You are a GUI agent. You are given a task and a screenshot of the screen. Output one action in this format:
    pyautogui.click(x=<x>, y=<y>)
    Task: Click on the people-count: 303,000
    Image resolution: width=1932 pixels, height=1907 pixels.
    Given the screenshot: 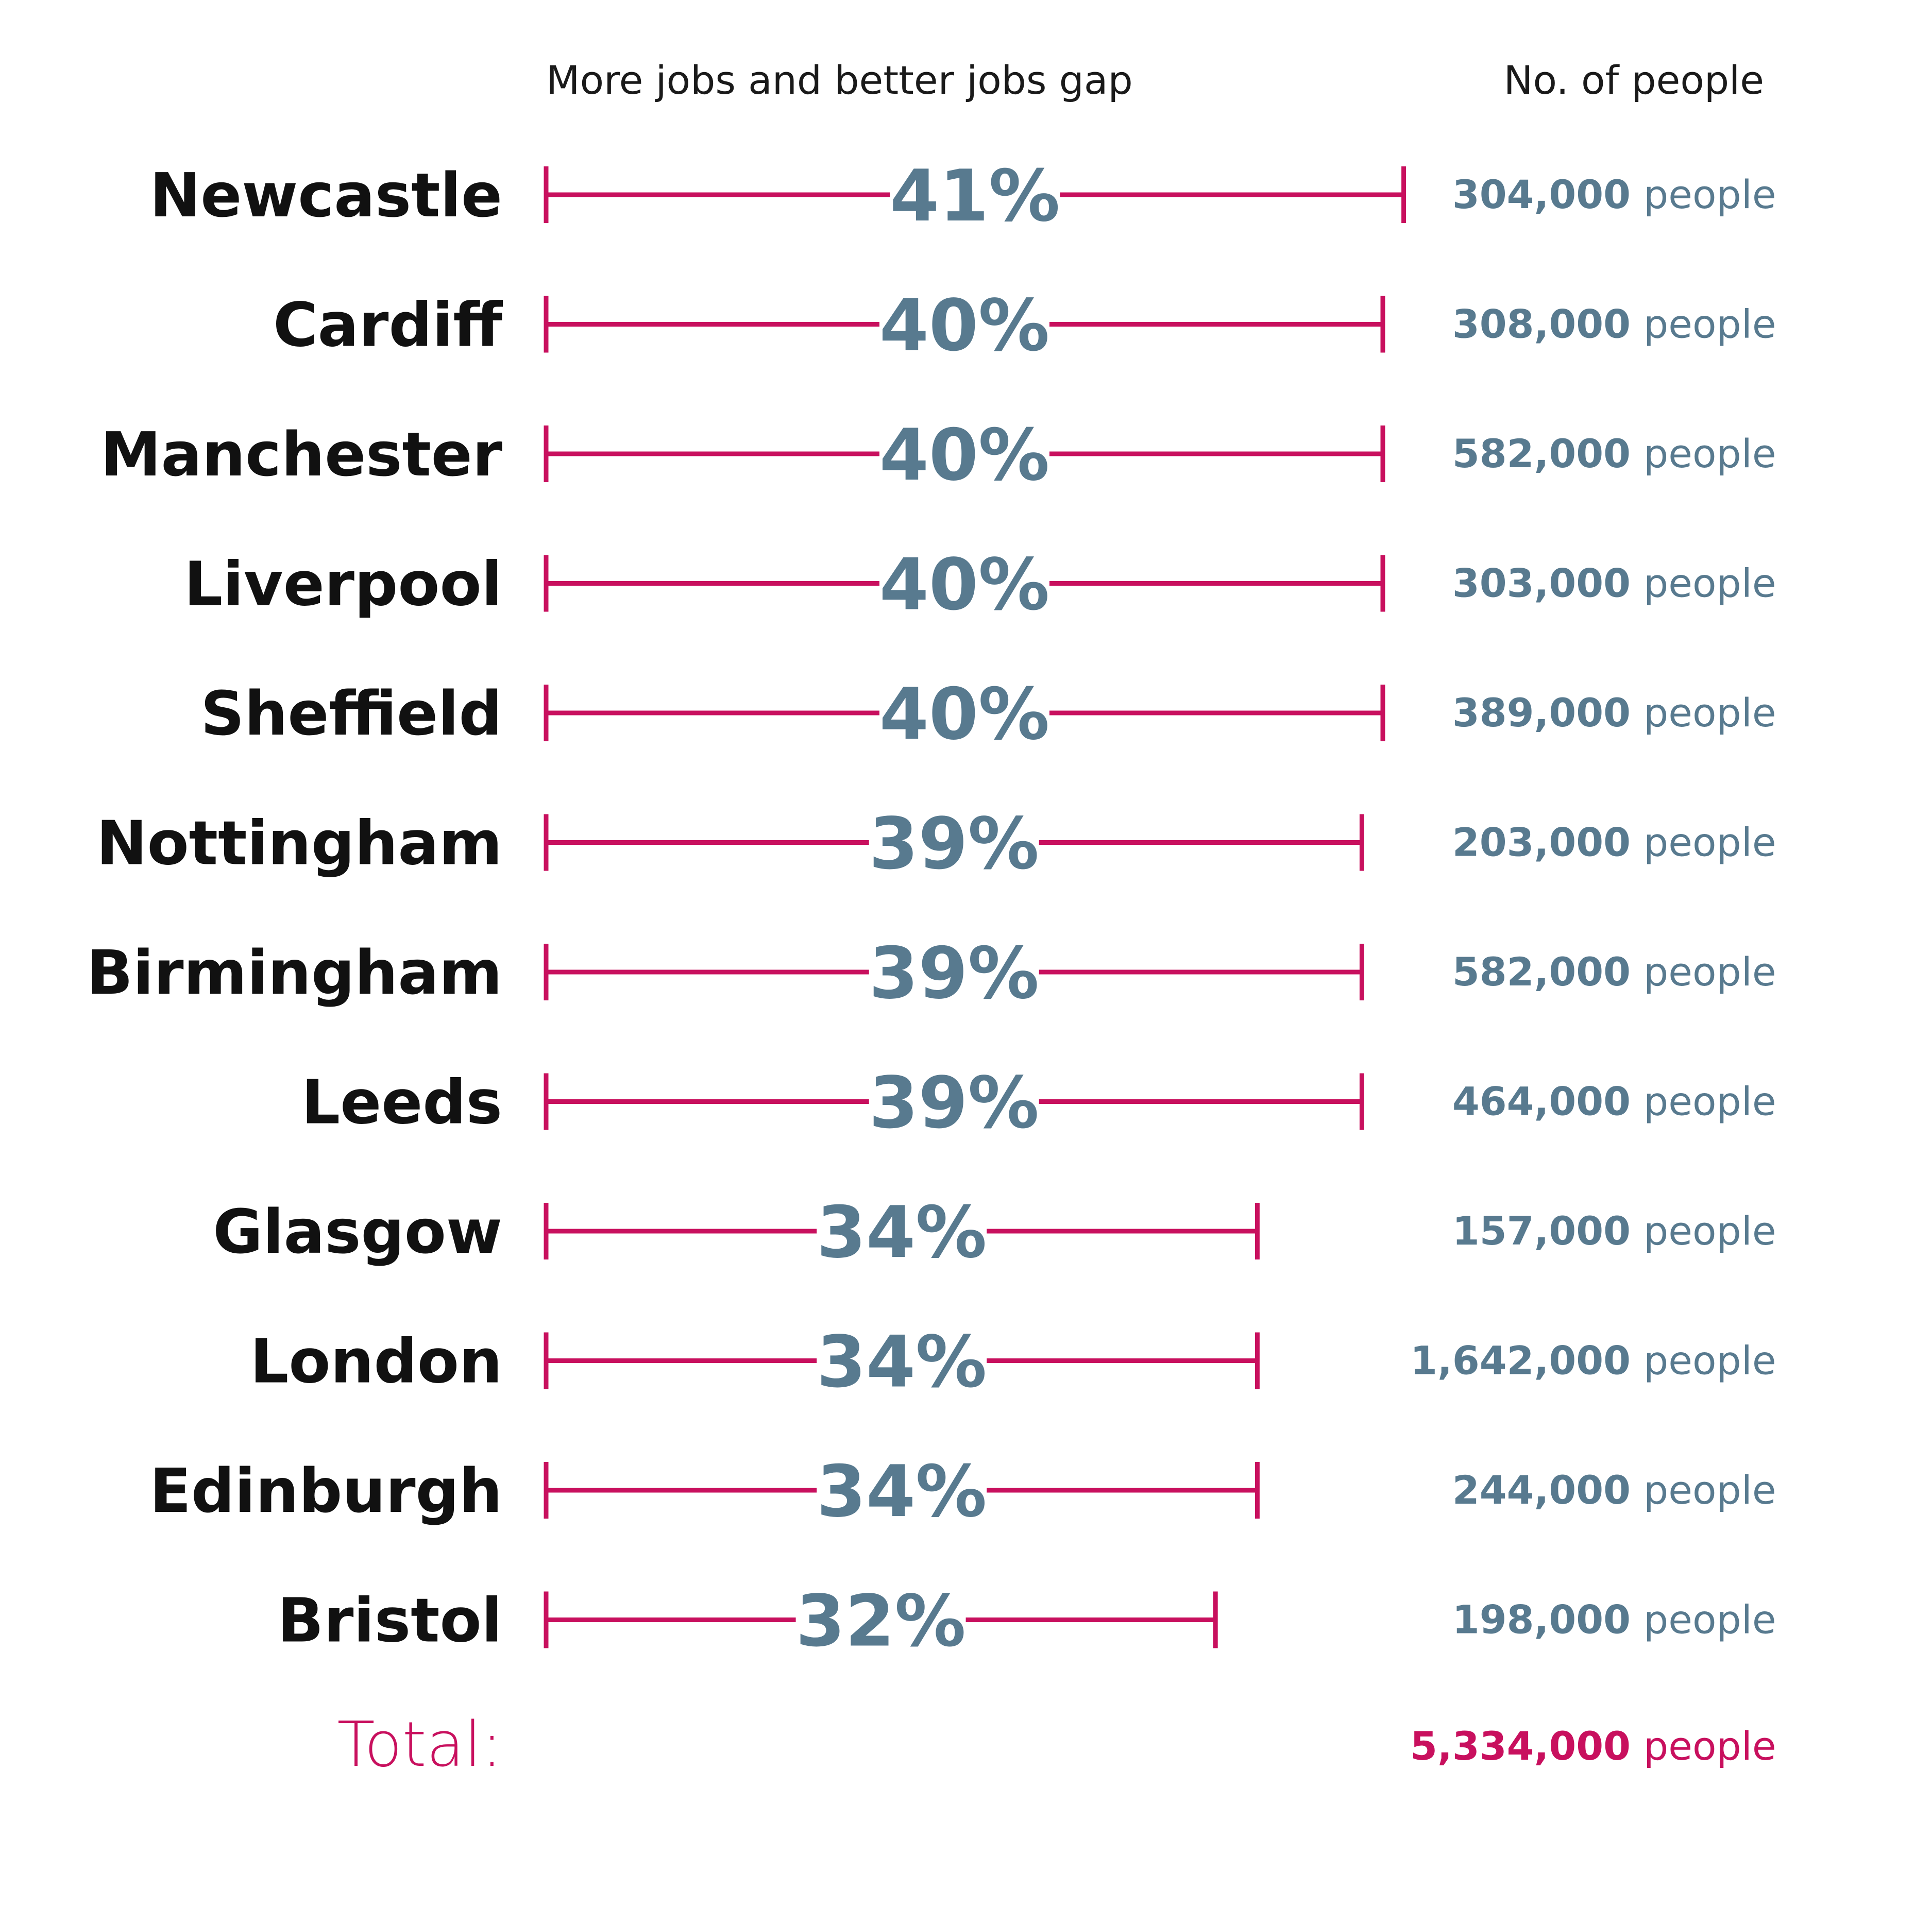 What is the action you would take?
    pyautogui.click(x=1541, y=583)
    